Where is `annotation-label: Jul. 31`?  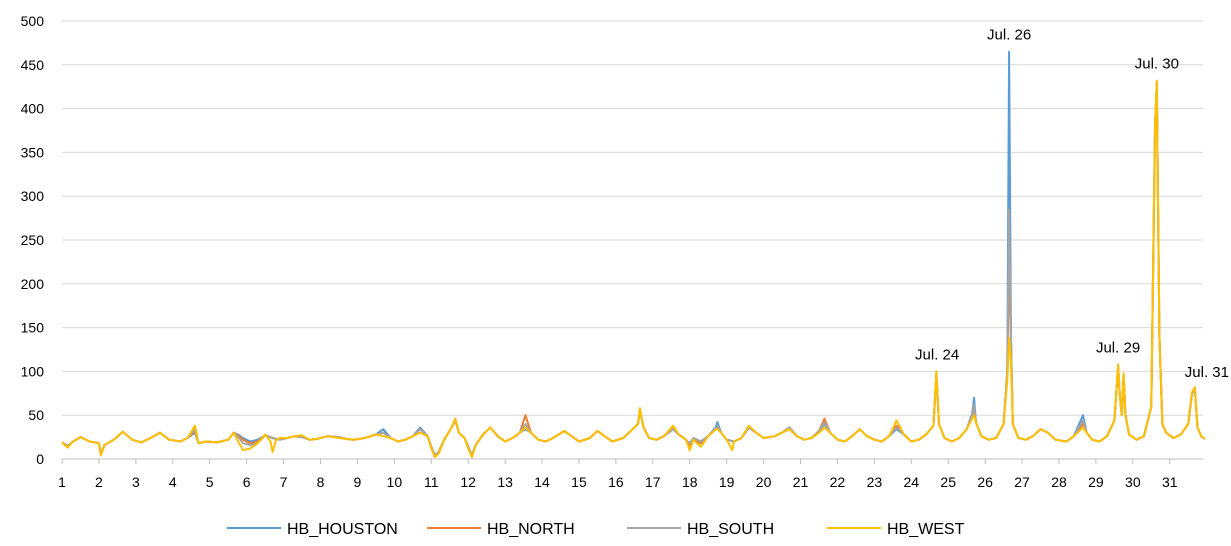 annotation-label: Jul. 31 is located at coordinates (1207, 372).